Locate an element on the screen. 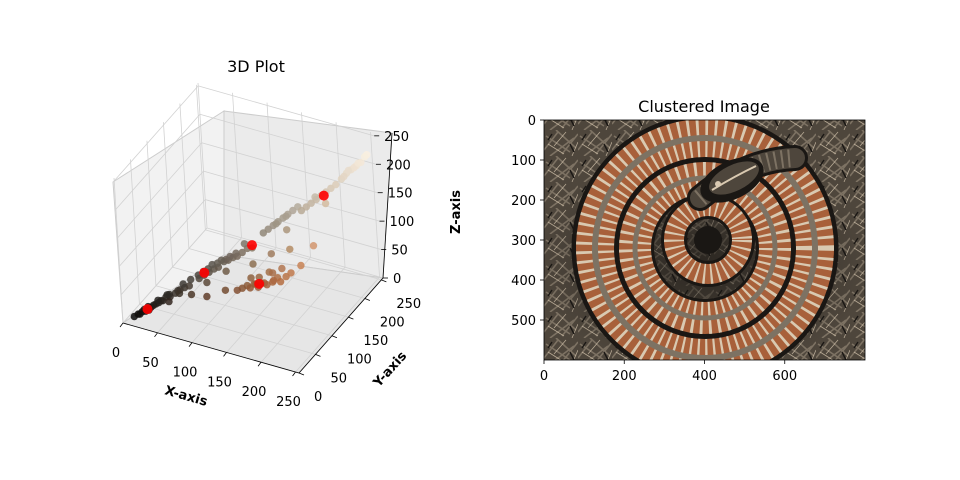 Image resolution: width=960 pixels, height=480 pixels. image-x-tick-label: 0 is located at coordinates (544, 376).